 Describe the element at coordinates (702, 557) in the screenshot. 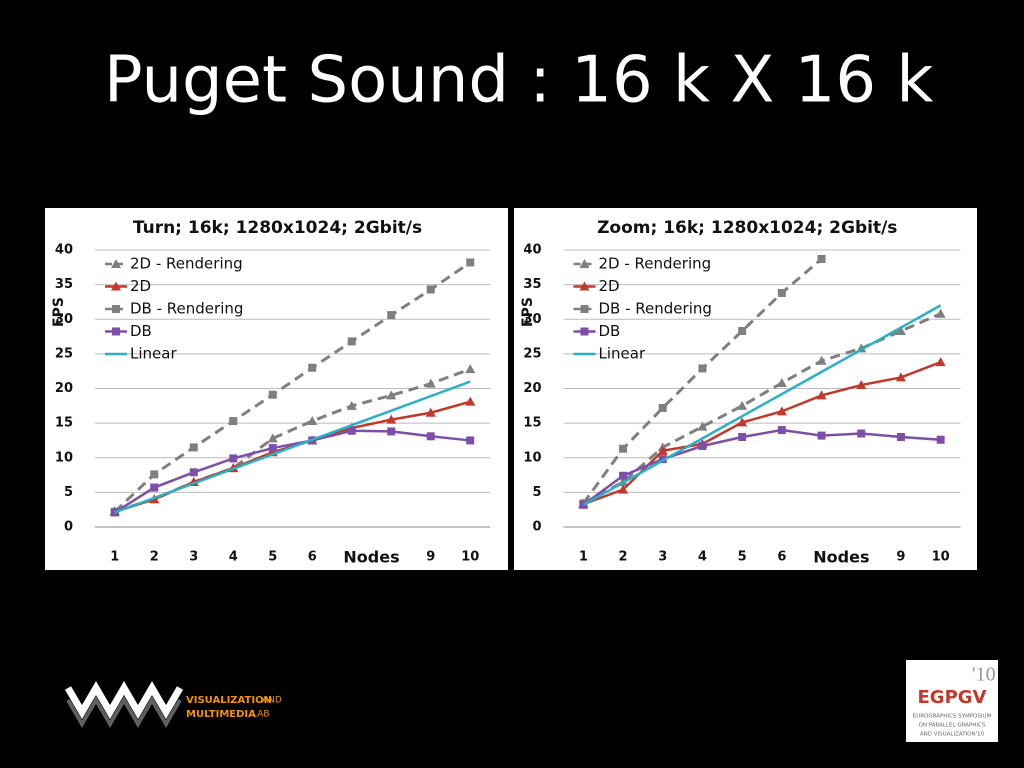

I see `x-tick-label: 4` at that location.